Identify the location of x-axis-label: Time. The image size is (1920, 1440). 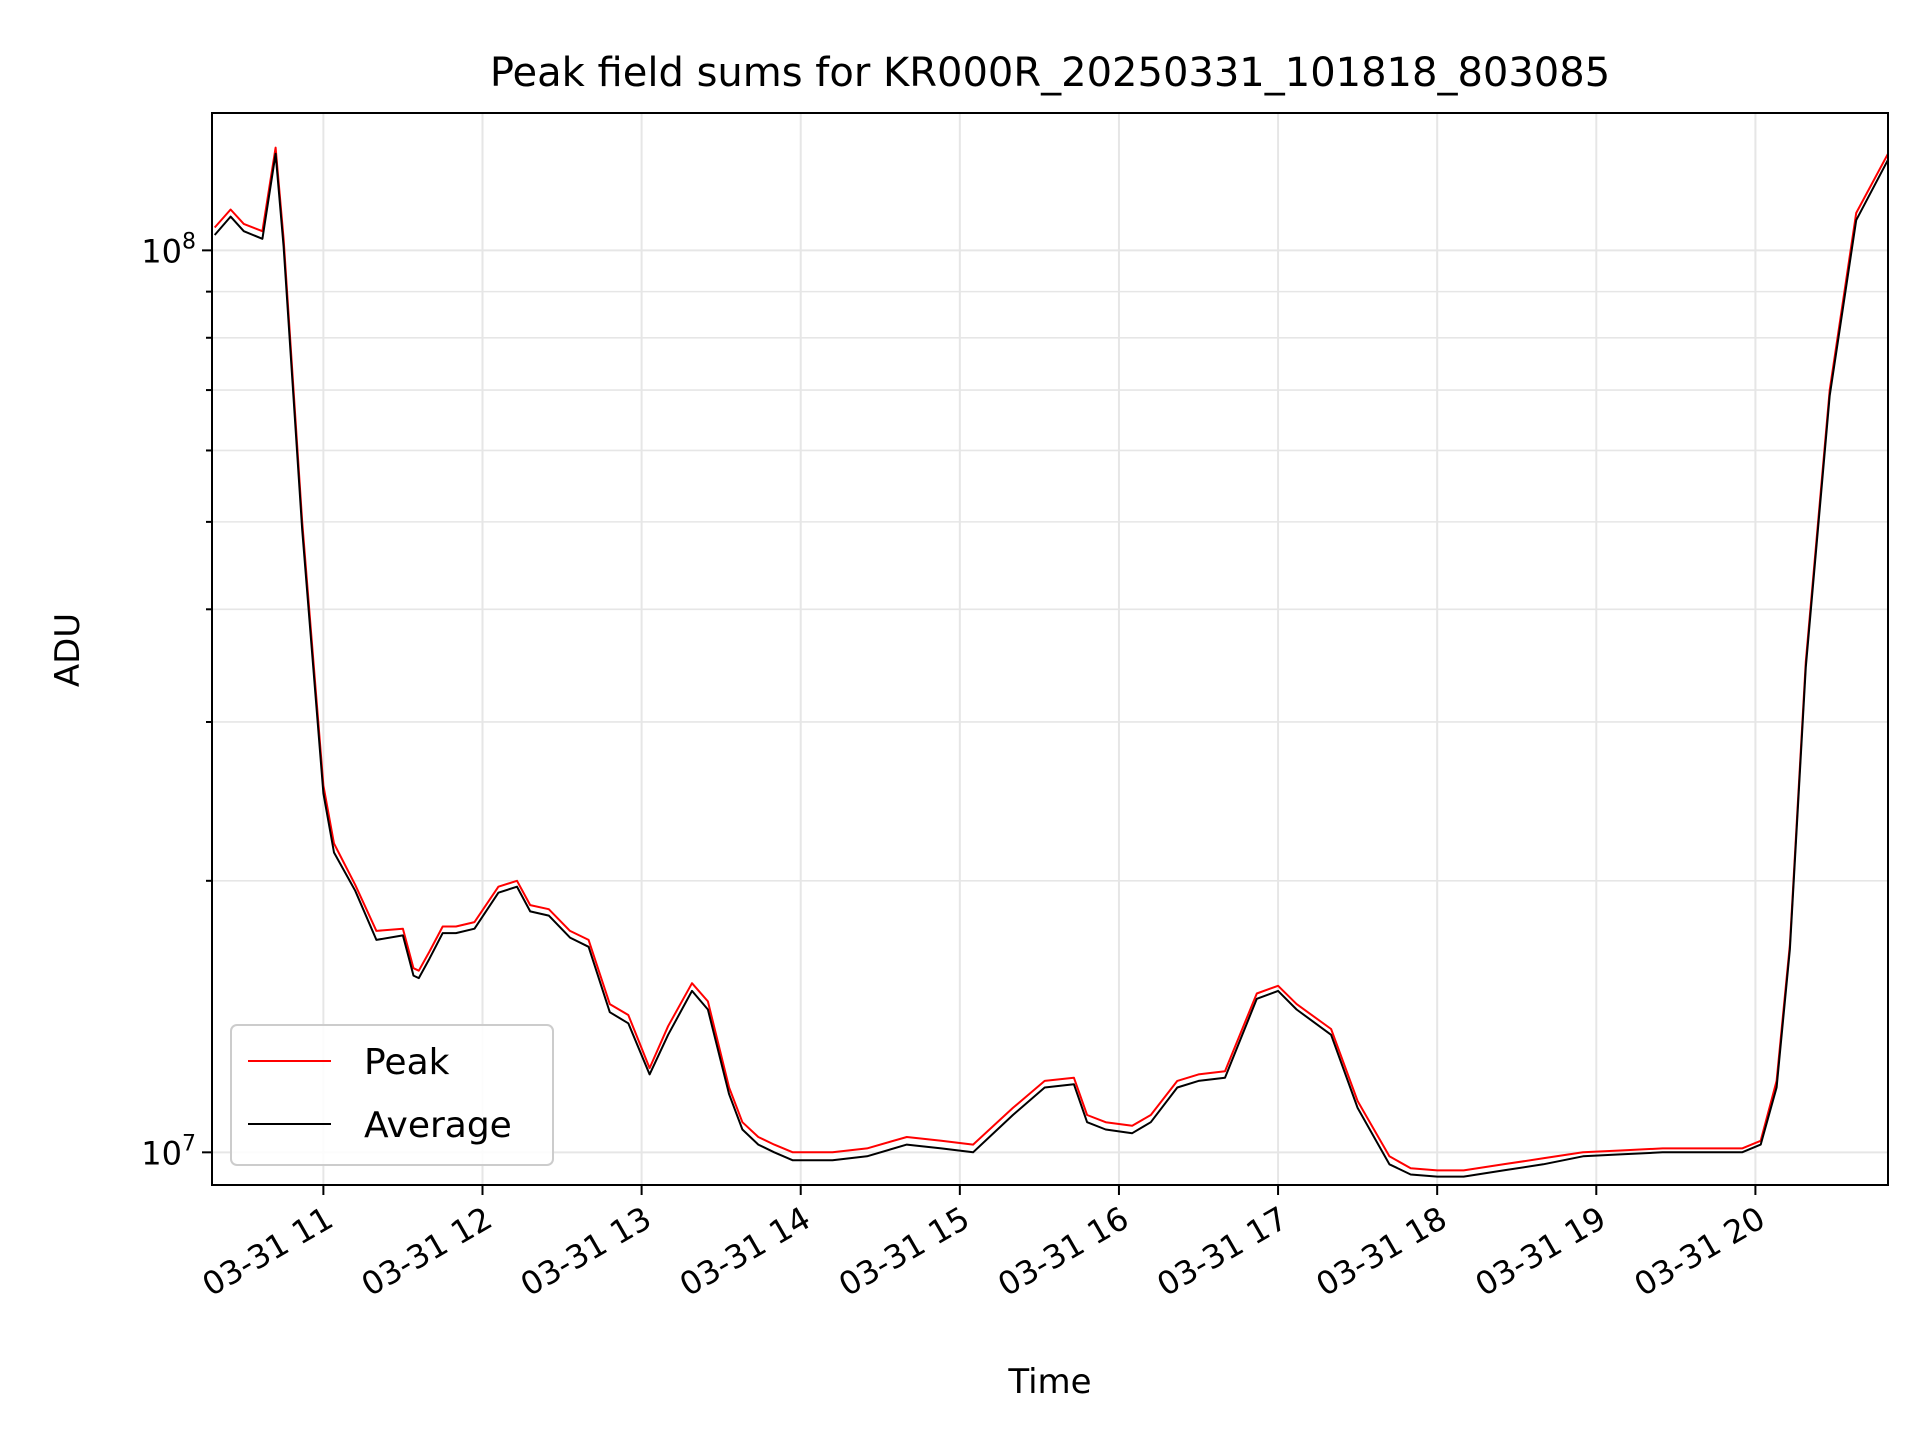
(1049, 1382).